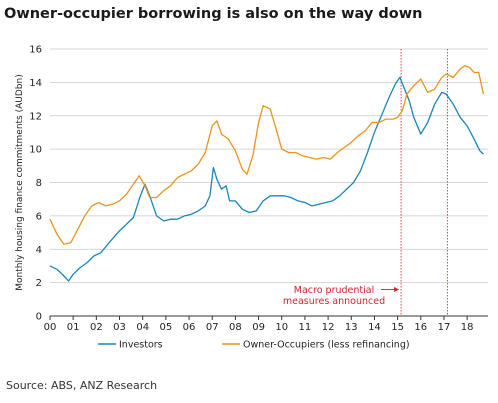  What do you see at coordinates (73, 327) in the screenshot?
I see `x-tick-label: 01` at bounding box center [73, 327].